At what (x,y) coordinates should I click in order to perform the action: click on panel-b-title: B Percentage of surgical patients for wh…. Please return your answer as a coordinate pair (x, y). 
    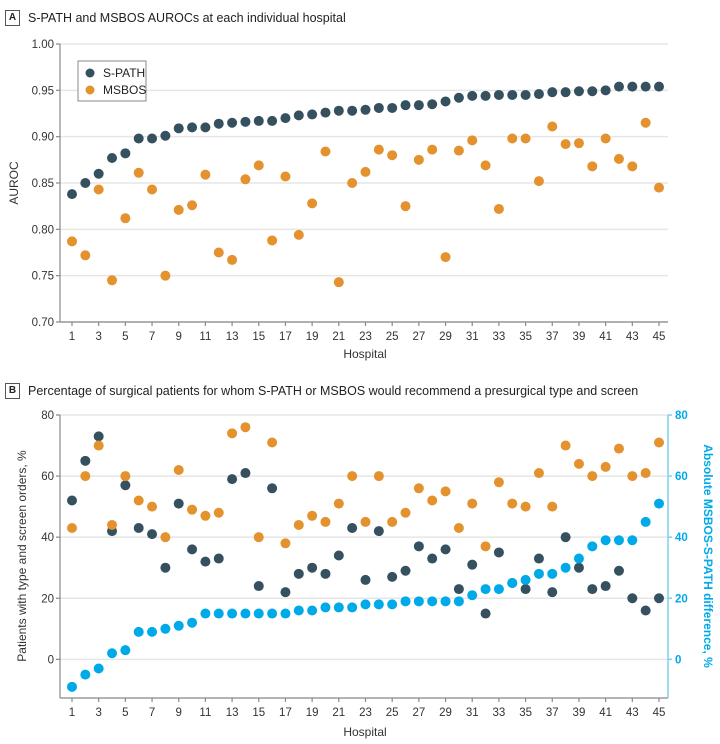
    Looking at the image, I should click on (321, 391).